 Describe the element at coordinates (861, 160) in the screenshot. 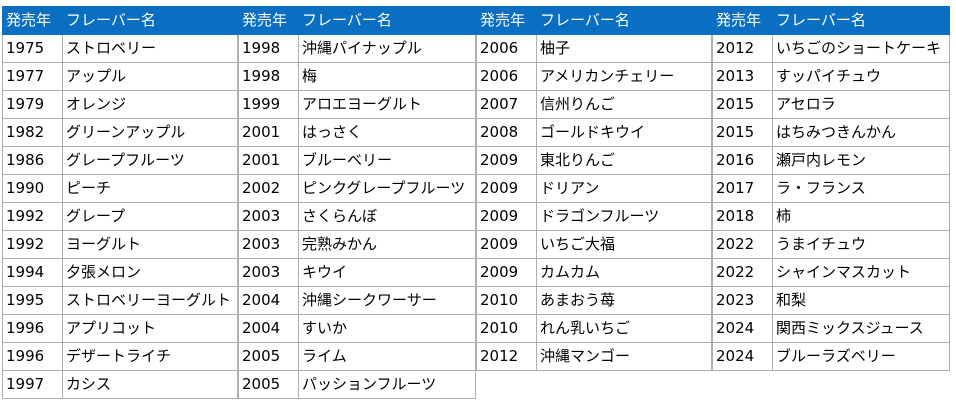

I see `flavor-cell: 瀬戸内レモン` at that location.